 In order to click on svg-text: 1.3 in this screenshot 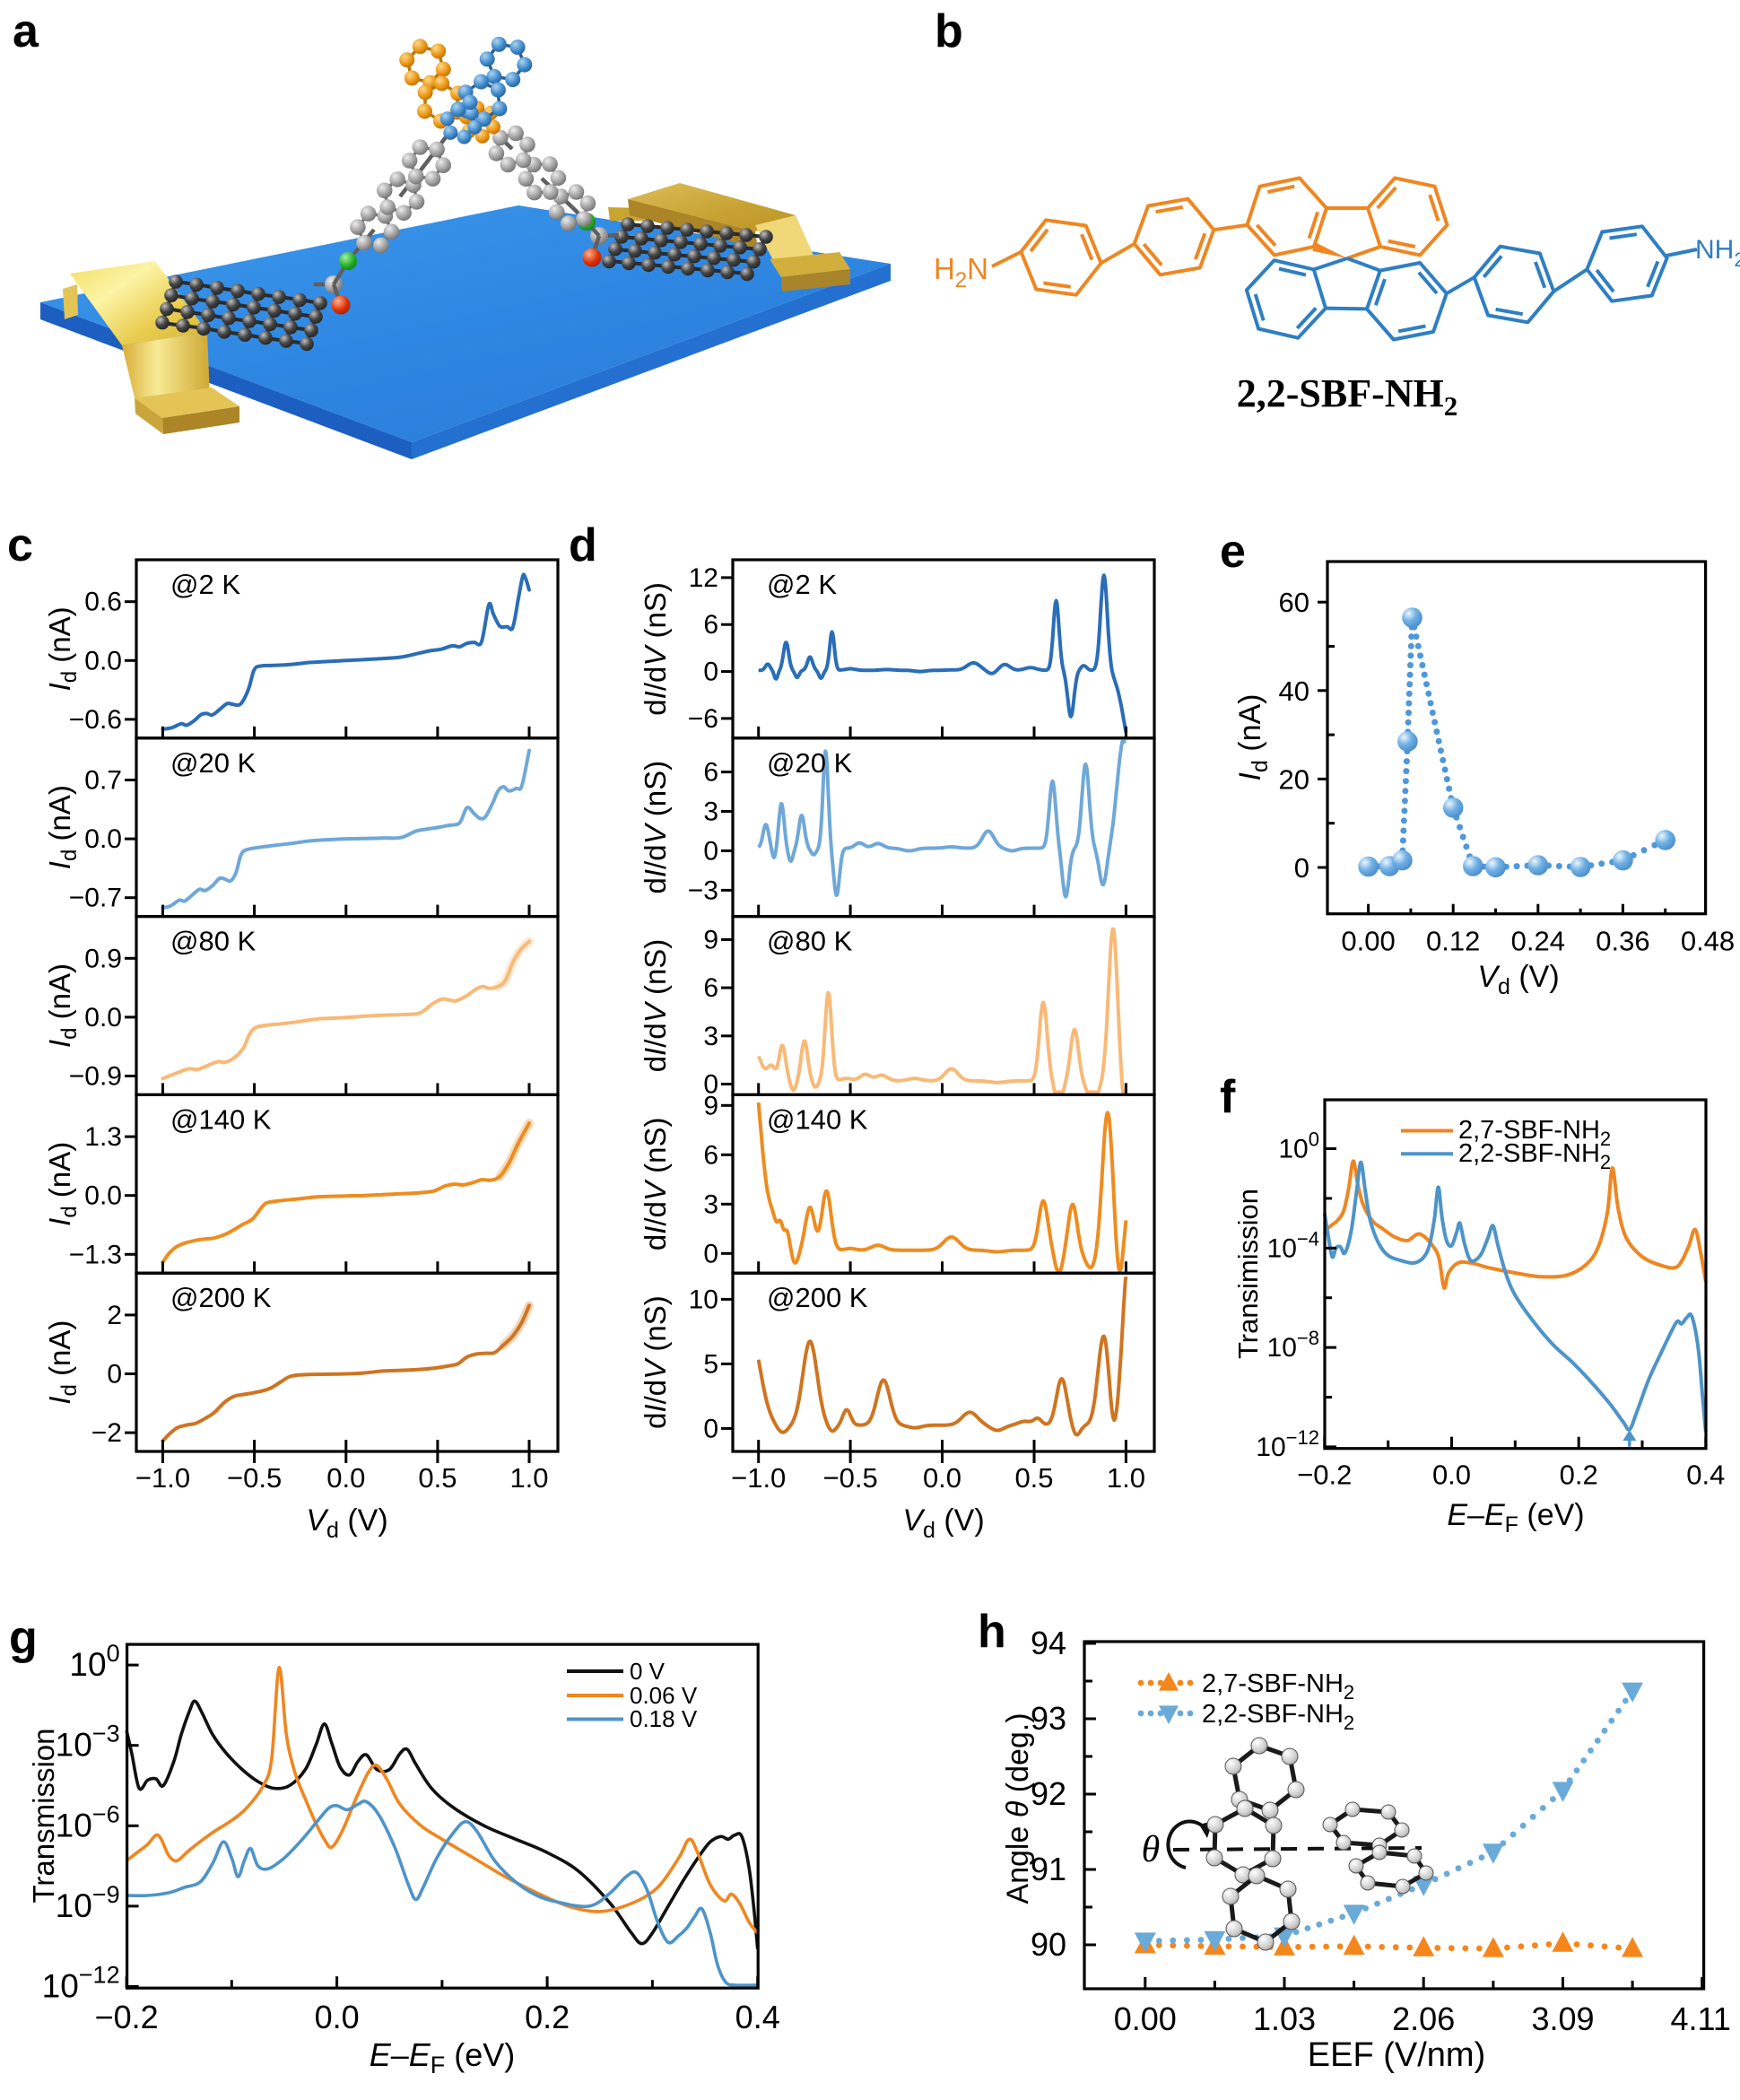, I will do `click(103, 1137)`.